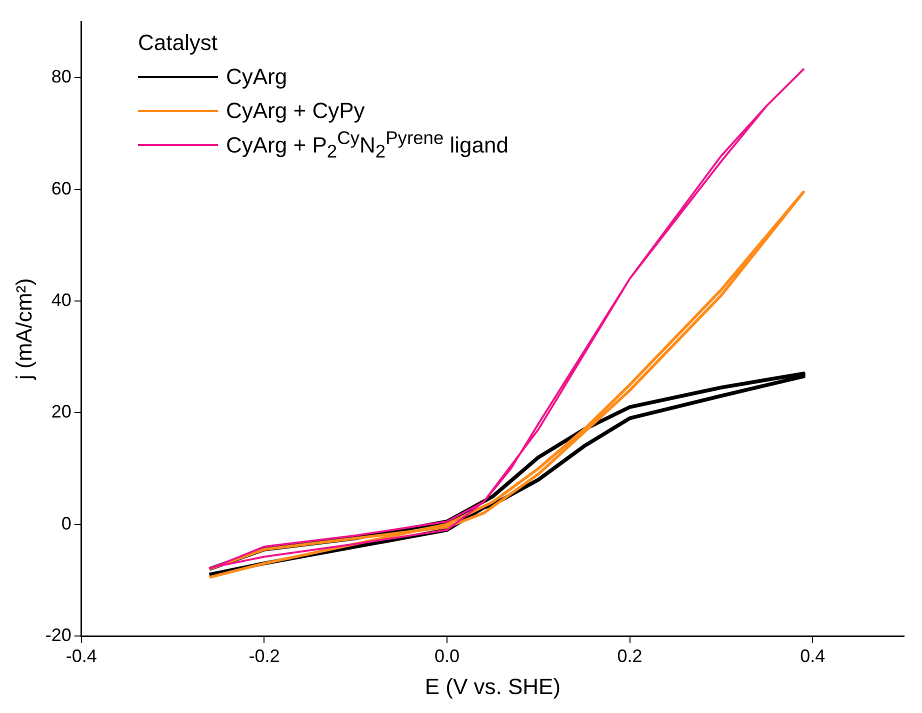 The height and width of the screenshot is (713, 922). I want to click on y-tick-label: 80, so click(61, 76).